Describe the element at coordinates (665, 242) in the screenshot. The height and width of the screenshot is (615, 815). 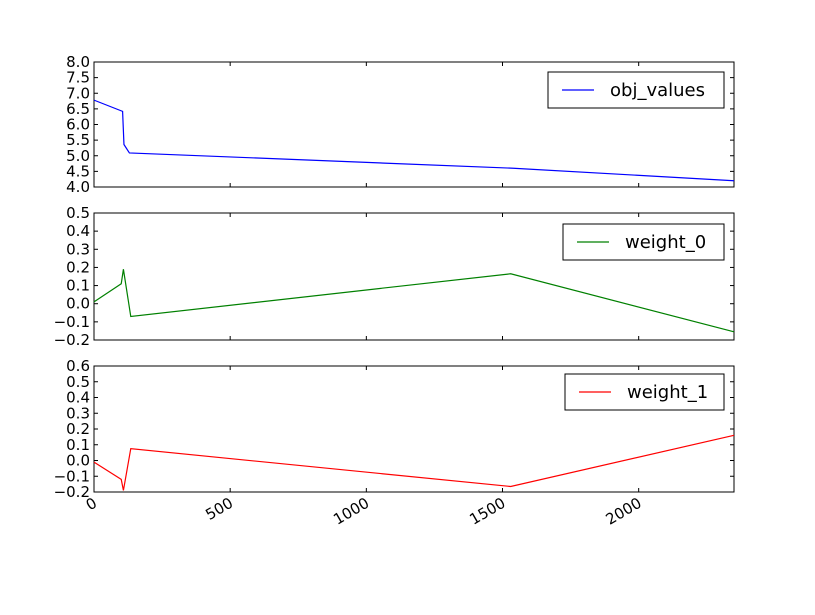
I see `legend-label: weight_0` at that location.